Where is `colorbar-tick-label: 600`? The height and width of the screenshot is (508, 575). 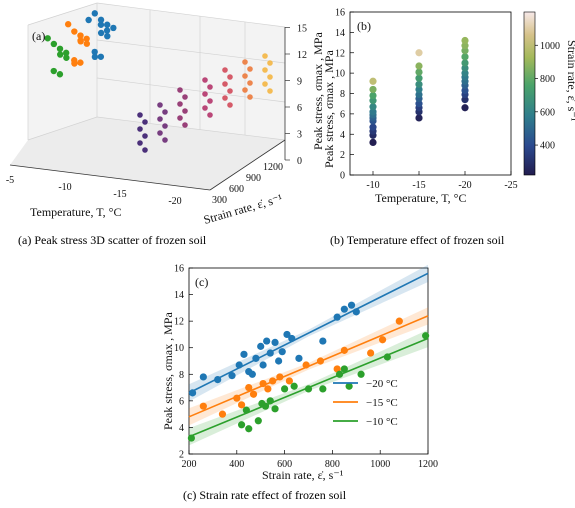
colorbar-tick-label: 600 is located at coordinates (547, 112).